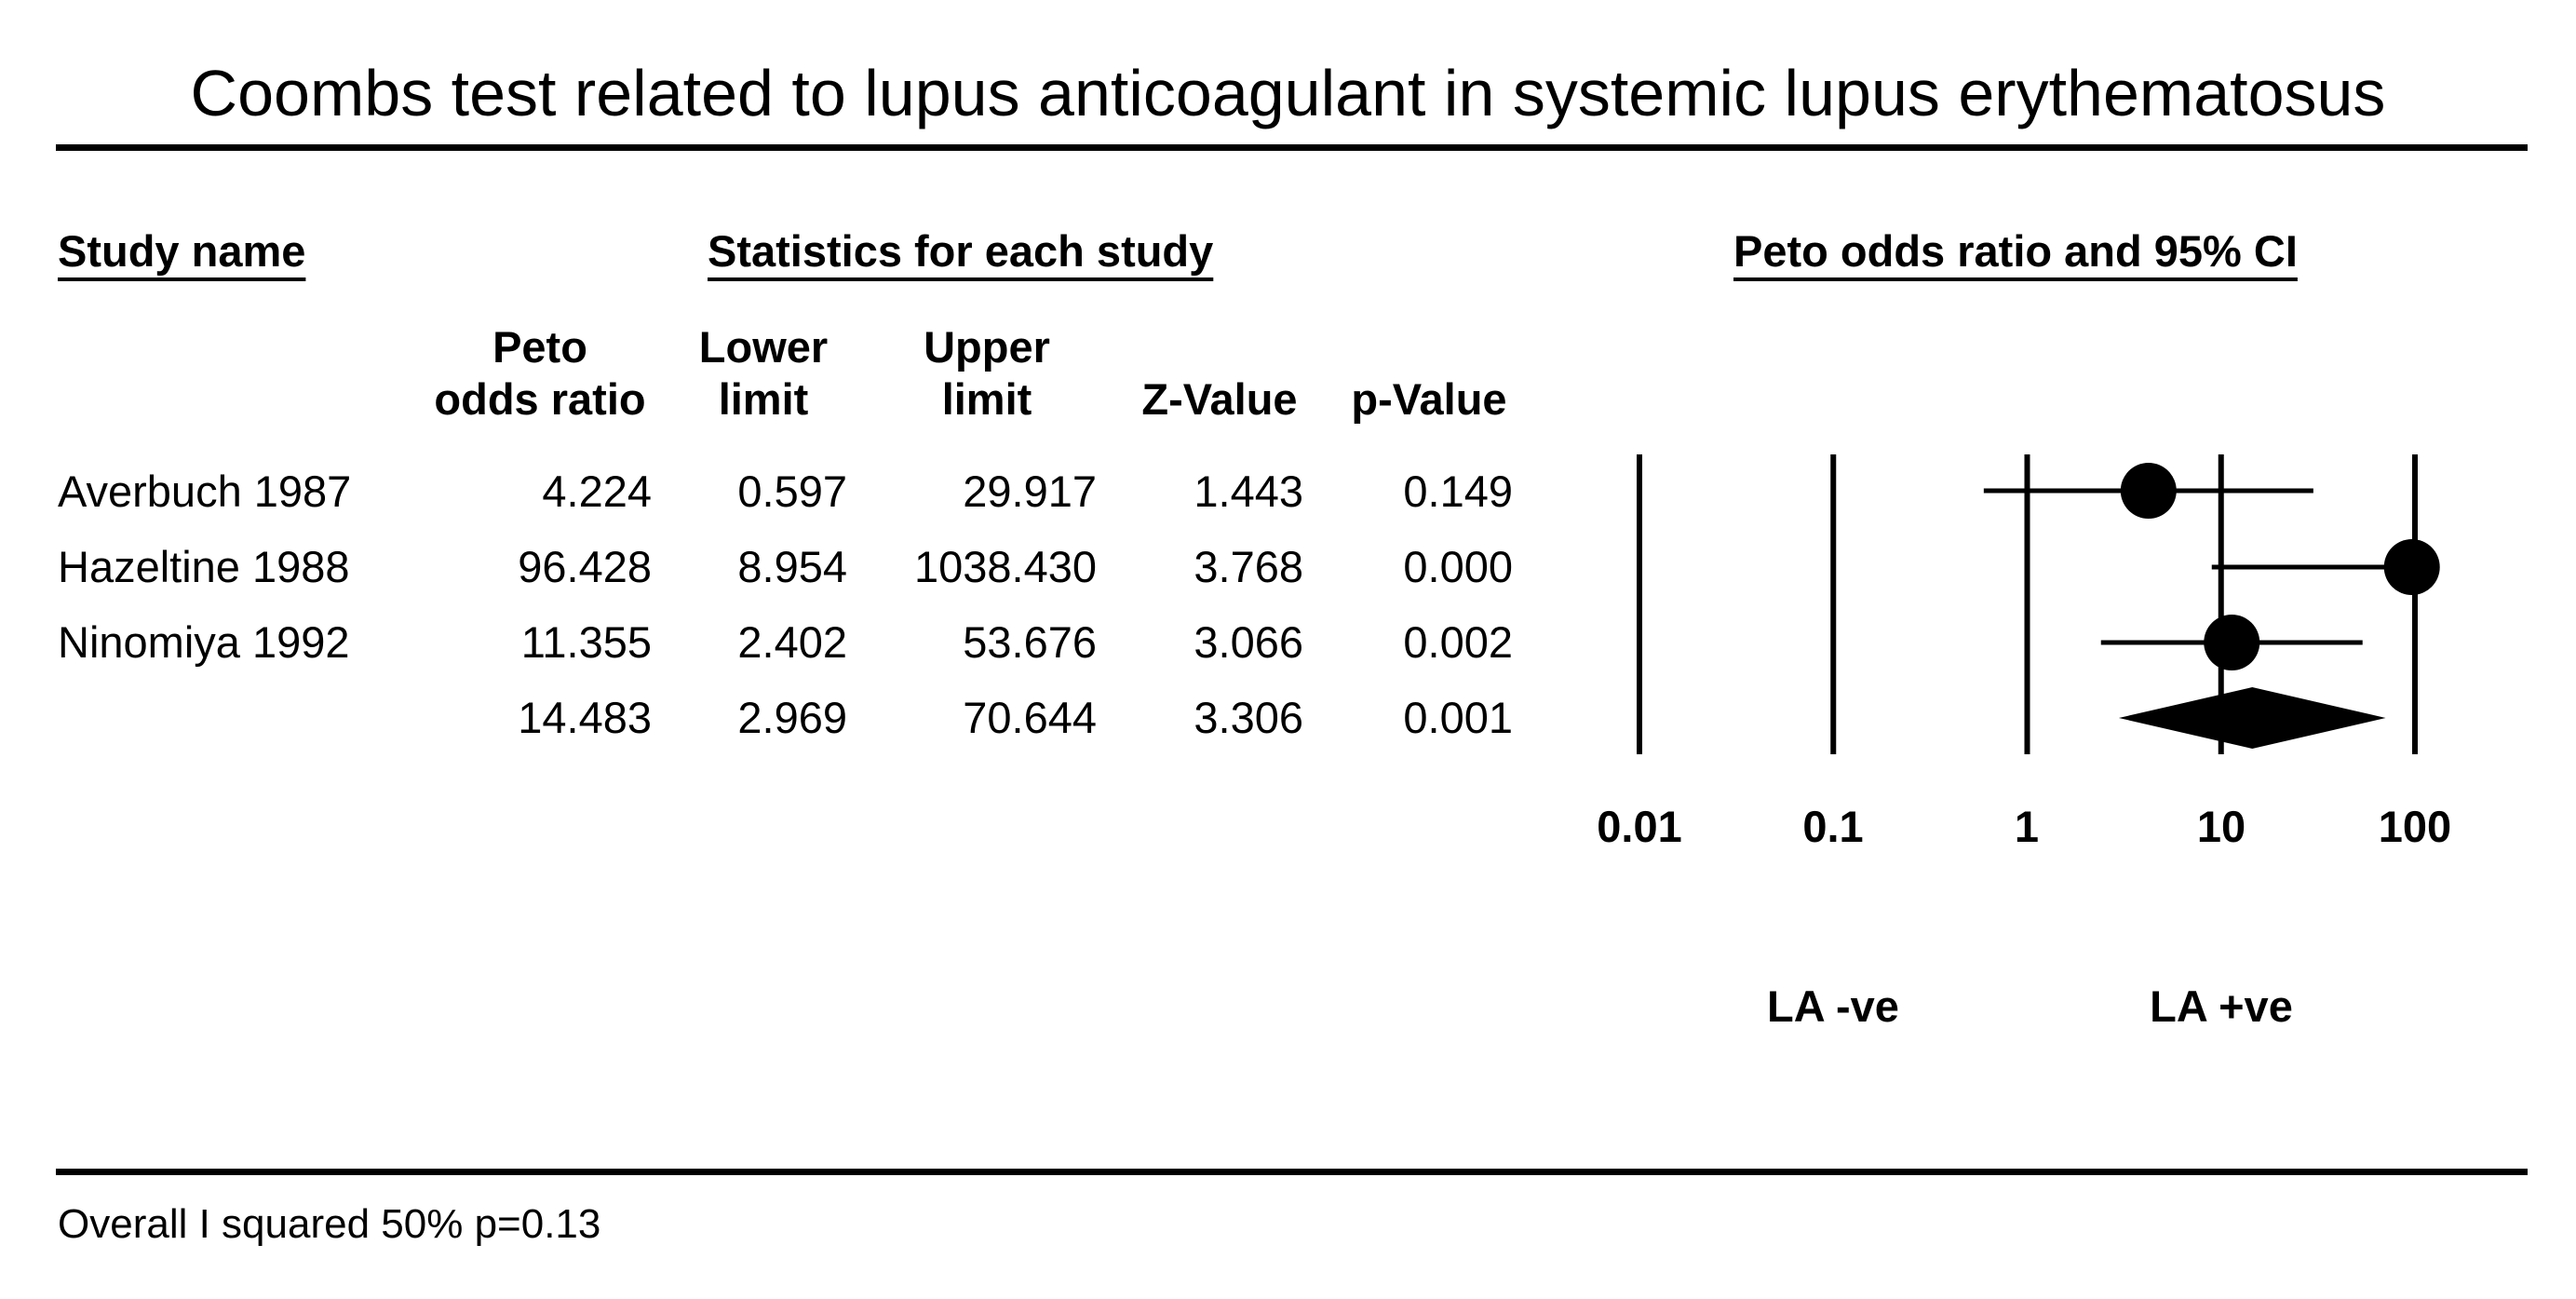 The height and width of the screenshot is (1299, 2576). Describe the element at coordinates (539, 347) in the screenshot. I see `column-header-line1: Peto` at that location.